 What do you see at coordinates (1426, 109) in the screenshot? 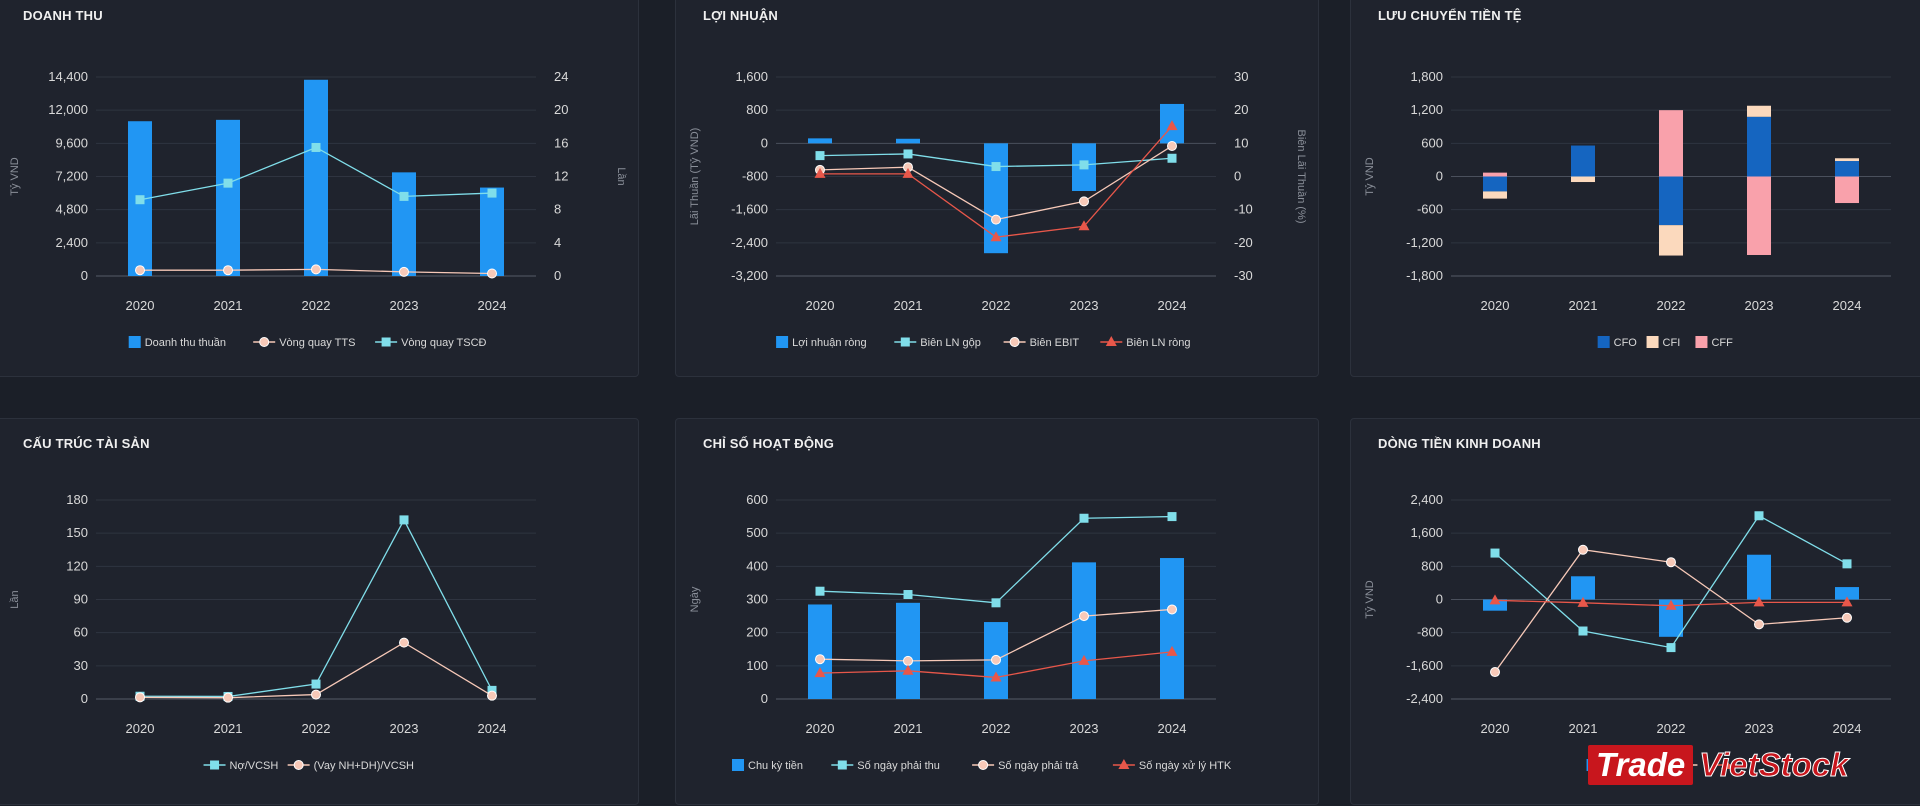
I see `y-tick-label: 1,200` at bounding box center [1426, 109].